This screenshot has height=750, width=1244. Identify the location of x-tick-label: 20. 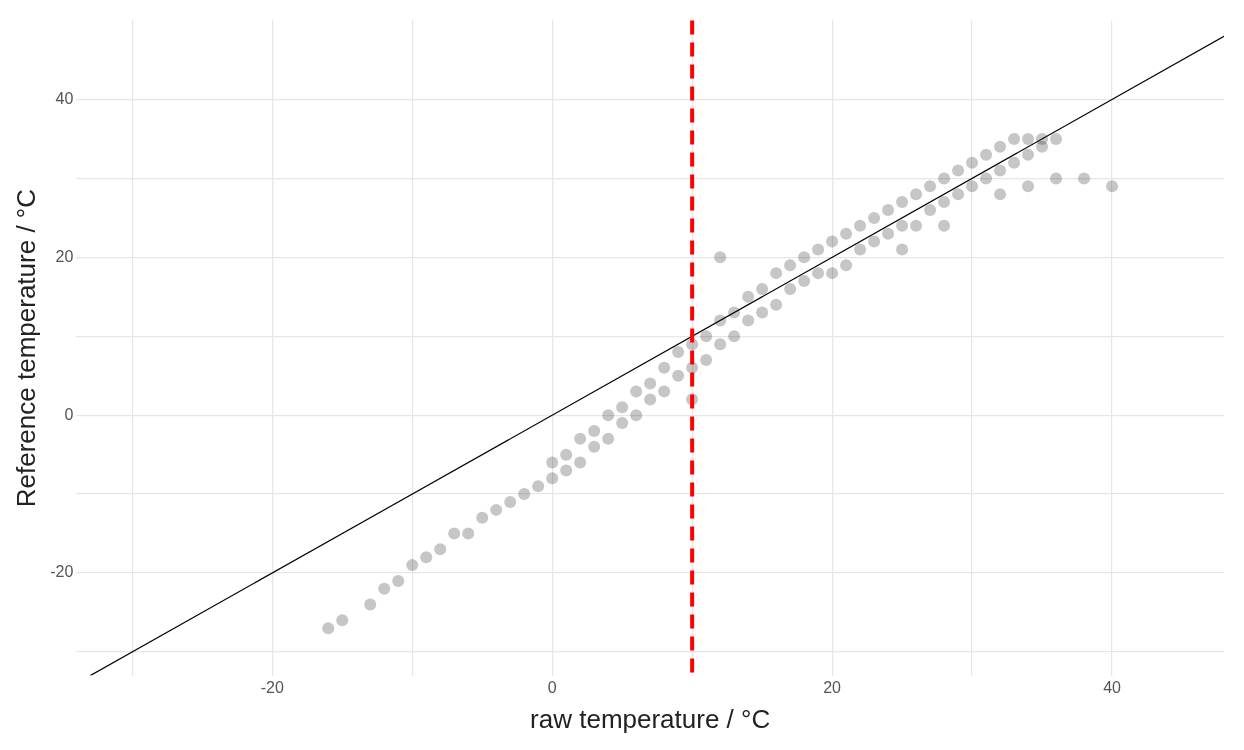
(832, 687).